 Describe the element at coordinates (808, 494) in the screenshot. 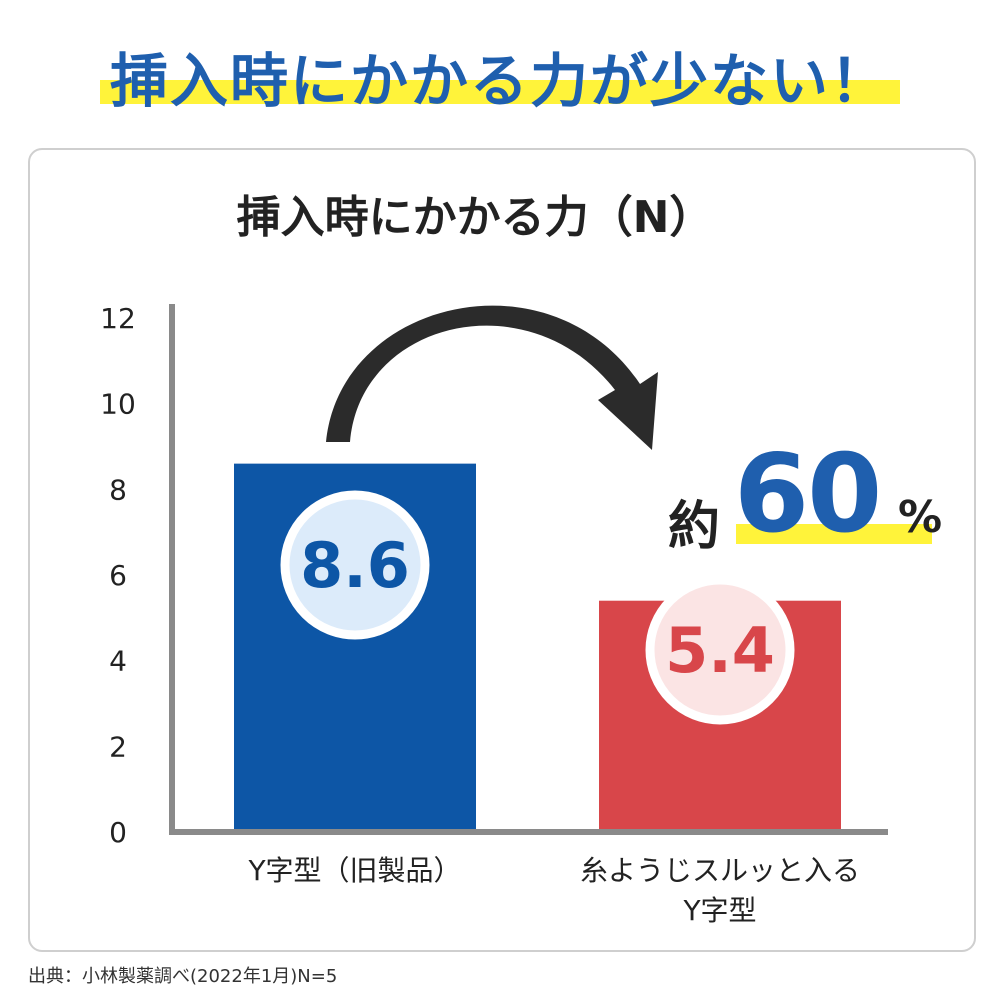

I see `reduction-value: 60` at that location.